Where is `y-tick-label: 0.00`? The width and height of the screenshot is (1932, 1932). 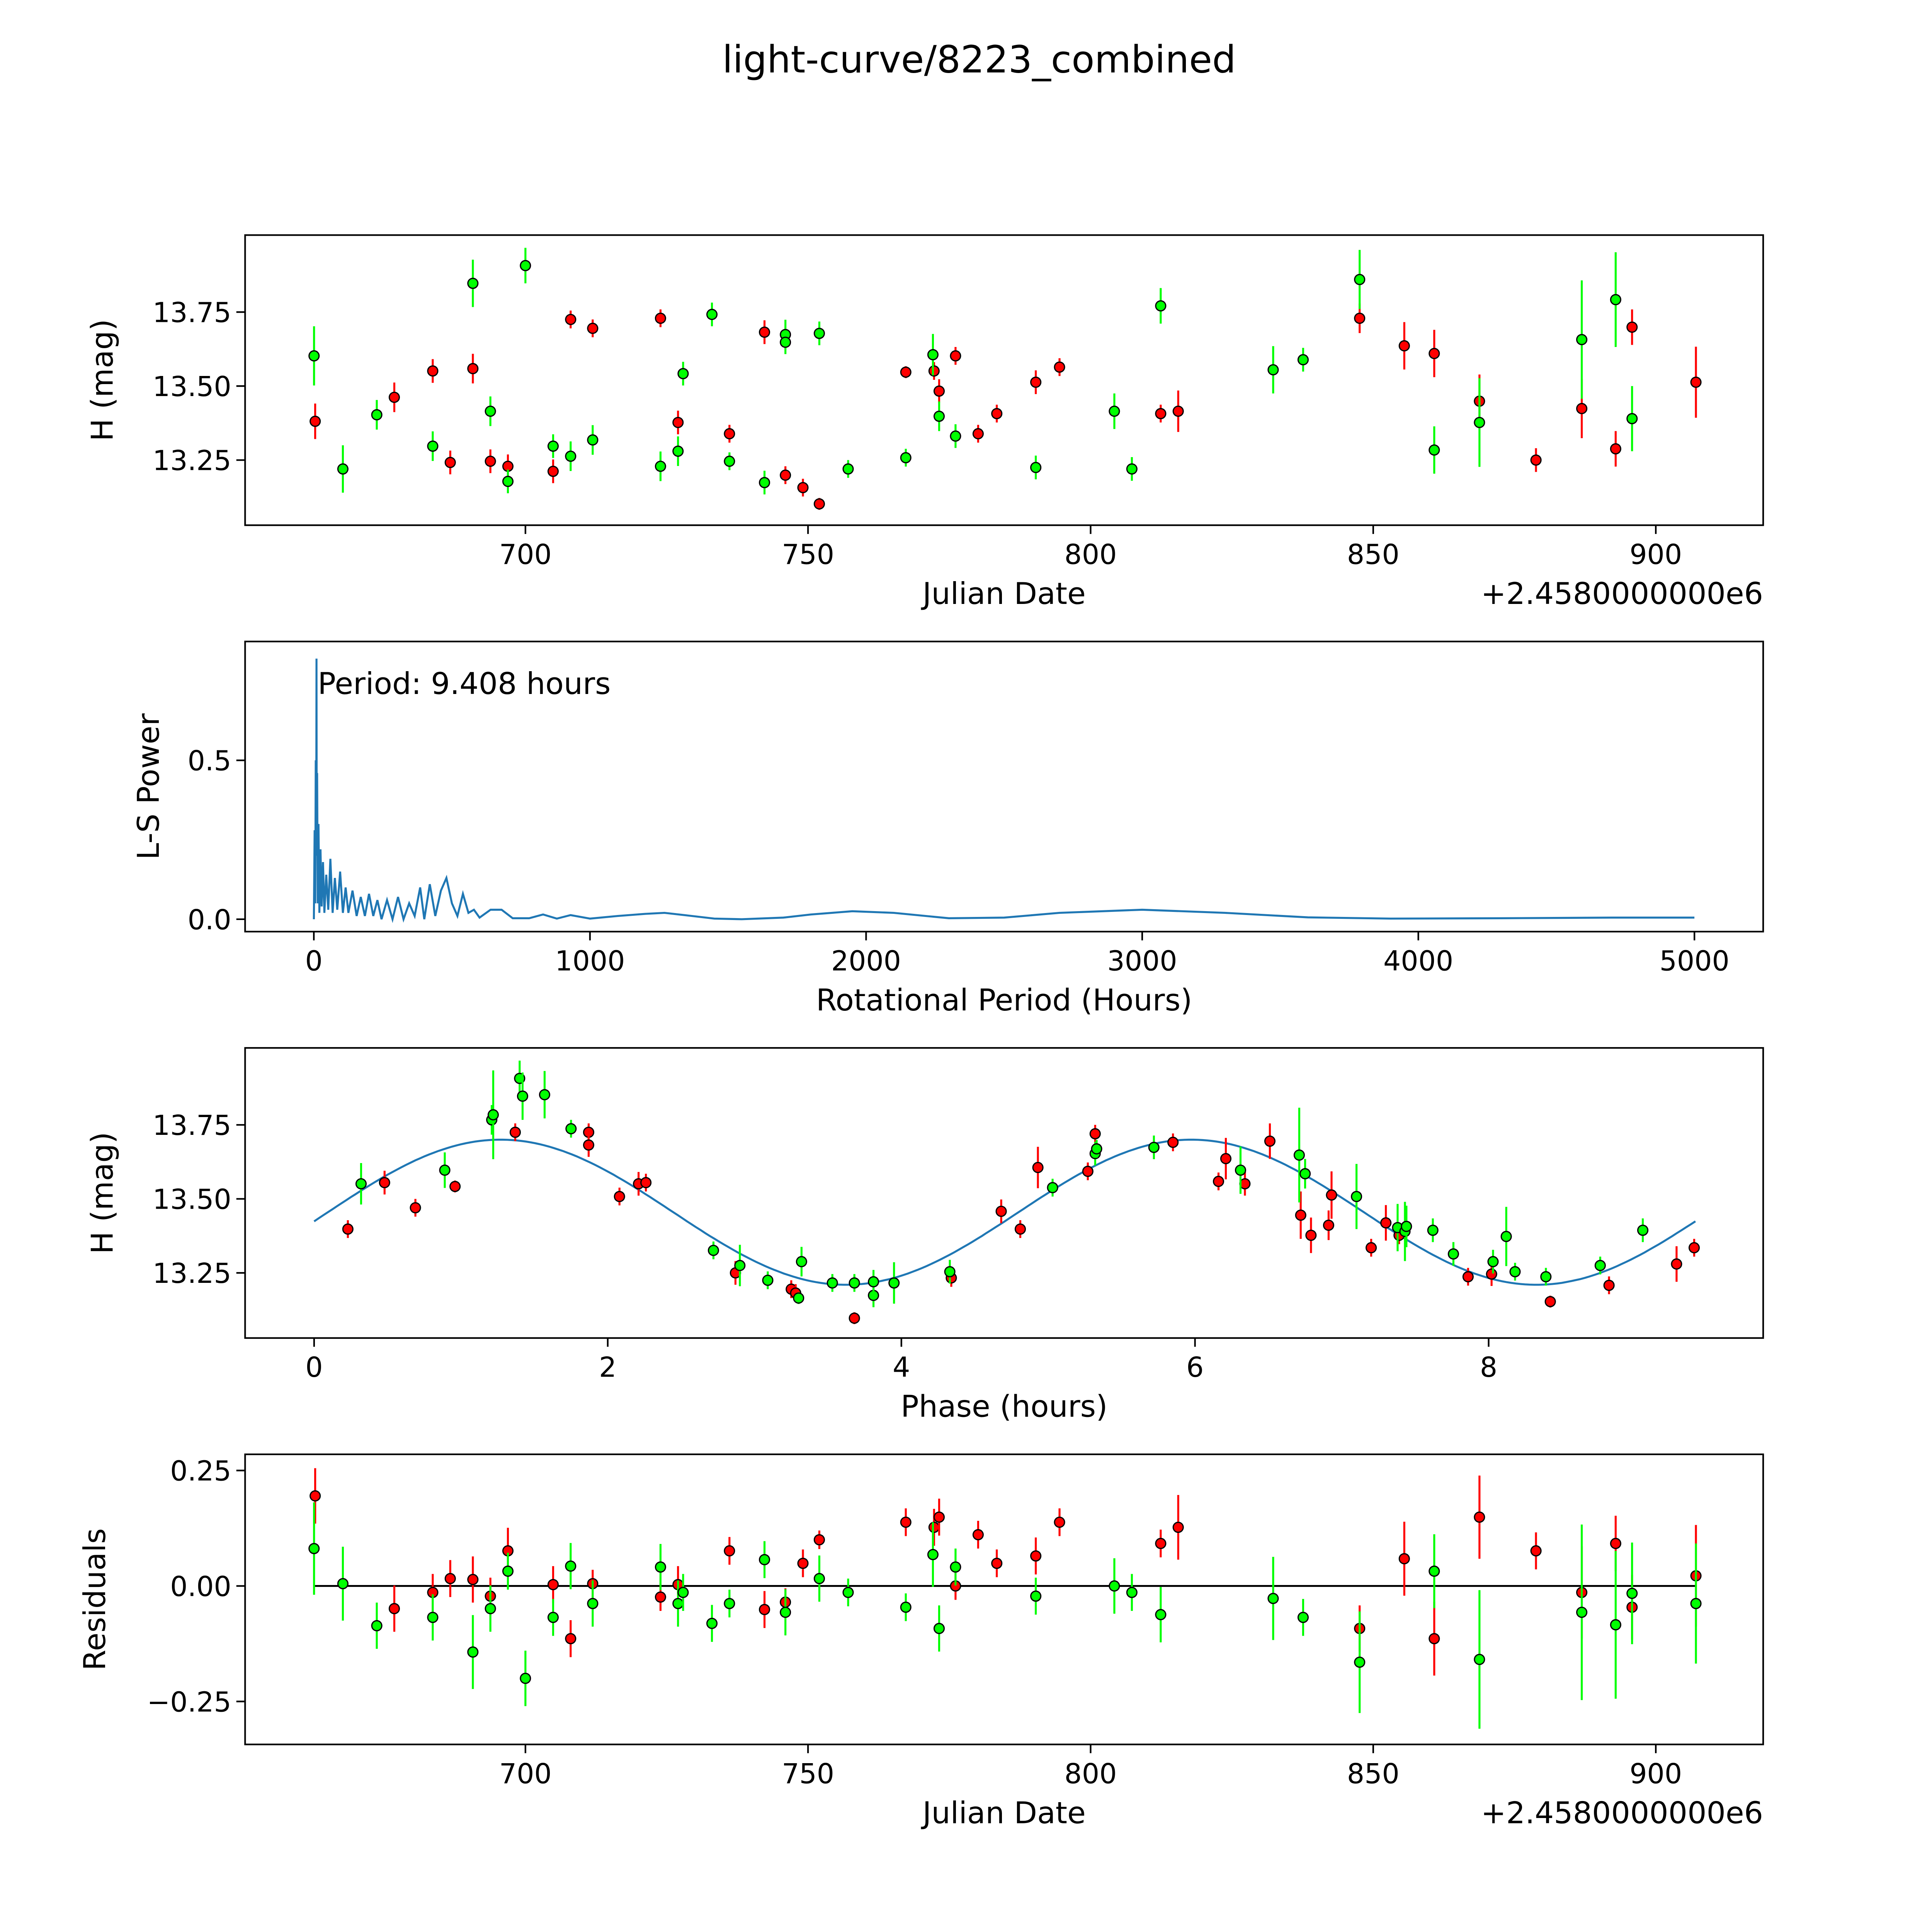
y-tick-label: 0.00 is located at coordinates (200, 1586).